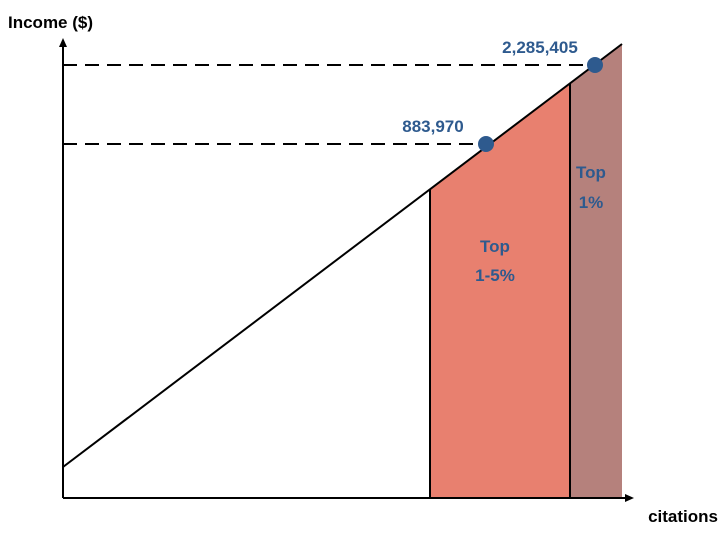 The image size is (724, 535). Describe the element at coordinates (683, 516) in the screenshot. I see `x-axis-label: citations` at that location.